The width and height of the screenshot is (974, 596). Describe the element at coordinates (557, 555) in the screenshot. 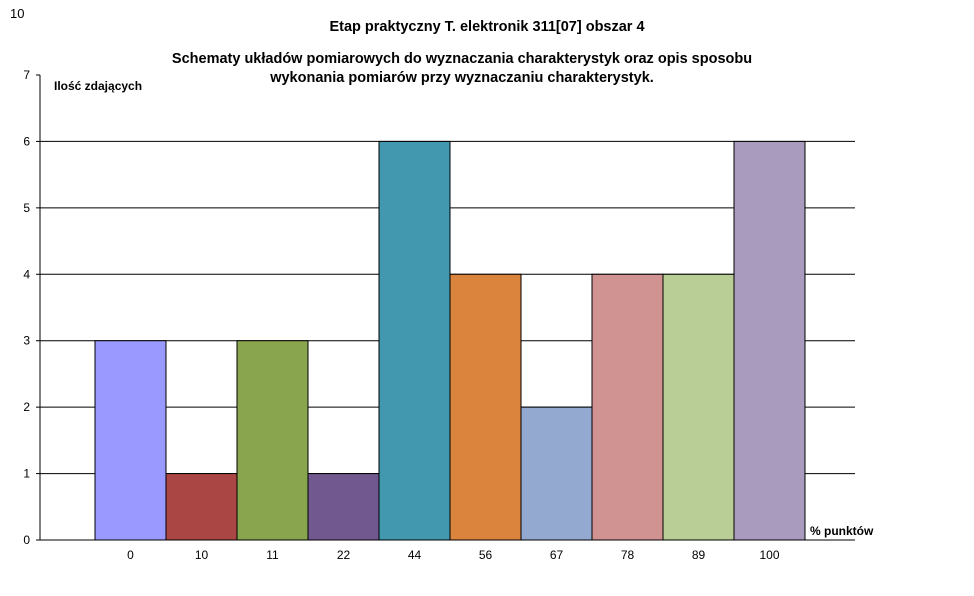

I see `x-tick-label-67: 67` at that location.